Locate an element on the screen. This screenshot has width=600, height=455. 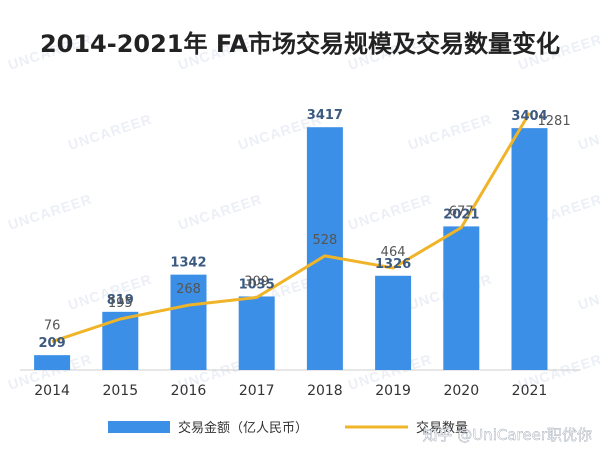
legend-swatch-bar is located at coordinates (139, 427).